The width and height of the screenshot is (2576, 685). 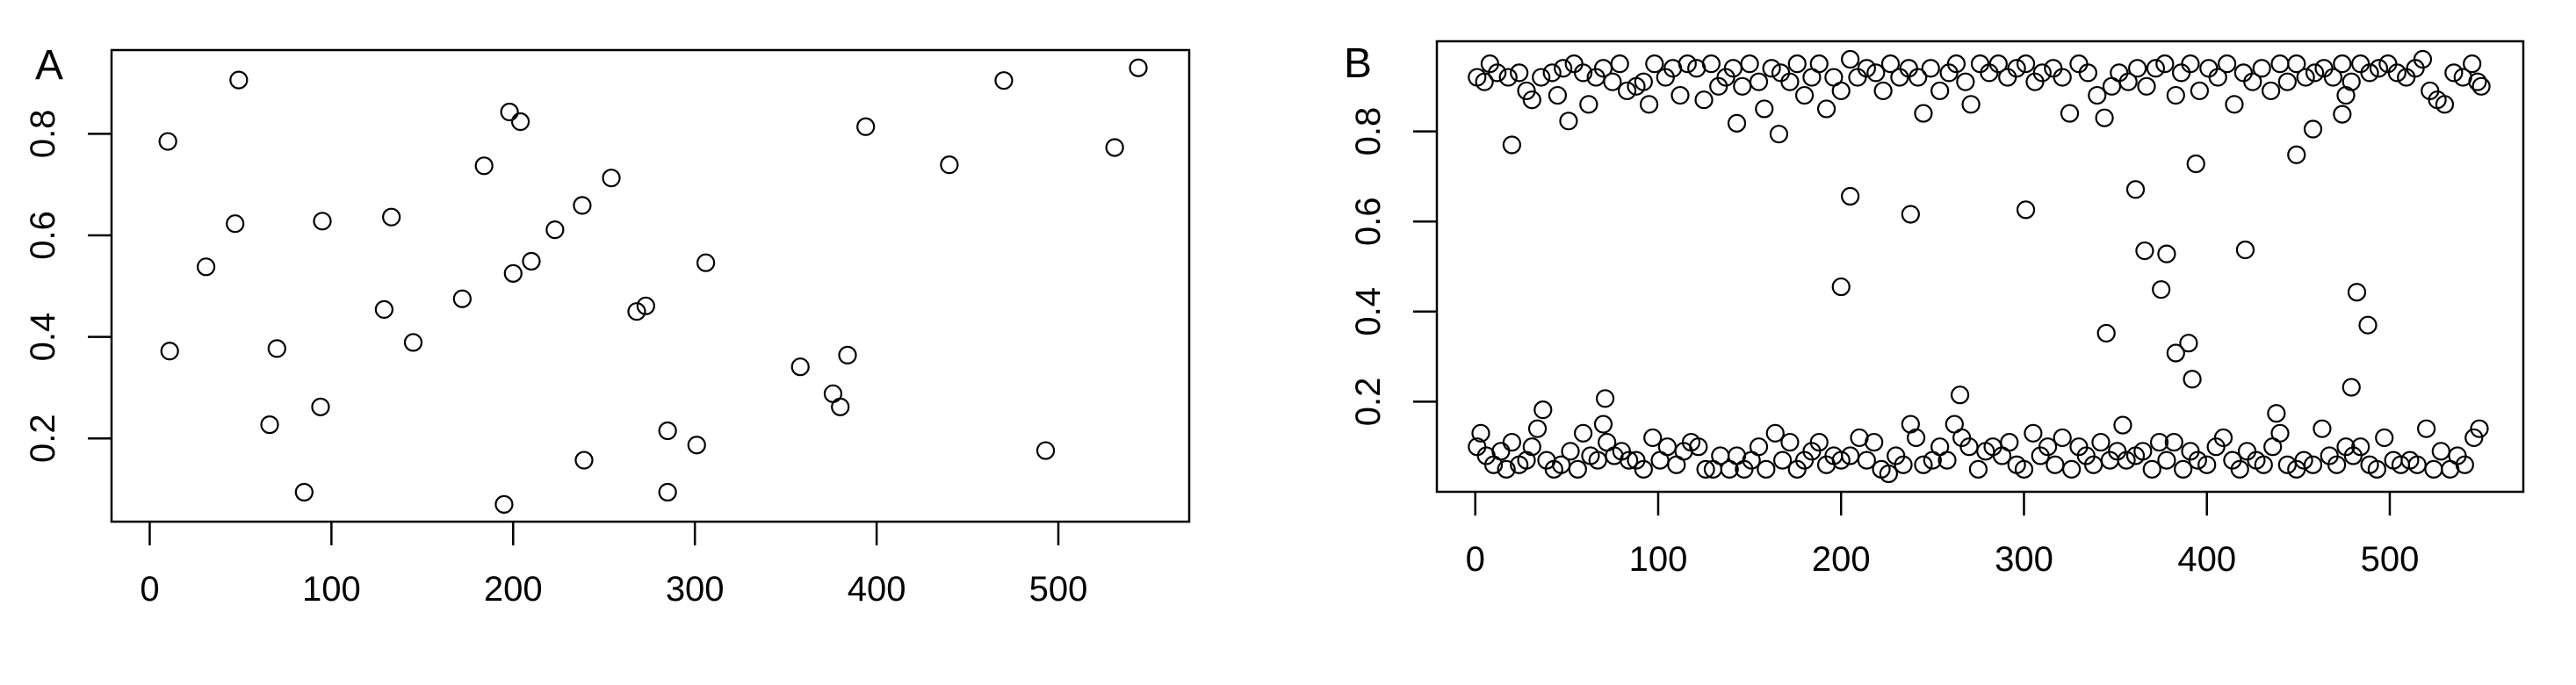 I want to click on y-tick-label-a: 0.8, so click(x=43, y=134).